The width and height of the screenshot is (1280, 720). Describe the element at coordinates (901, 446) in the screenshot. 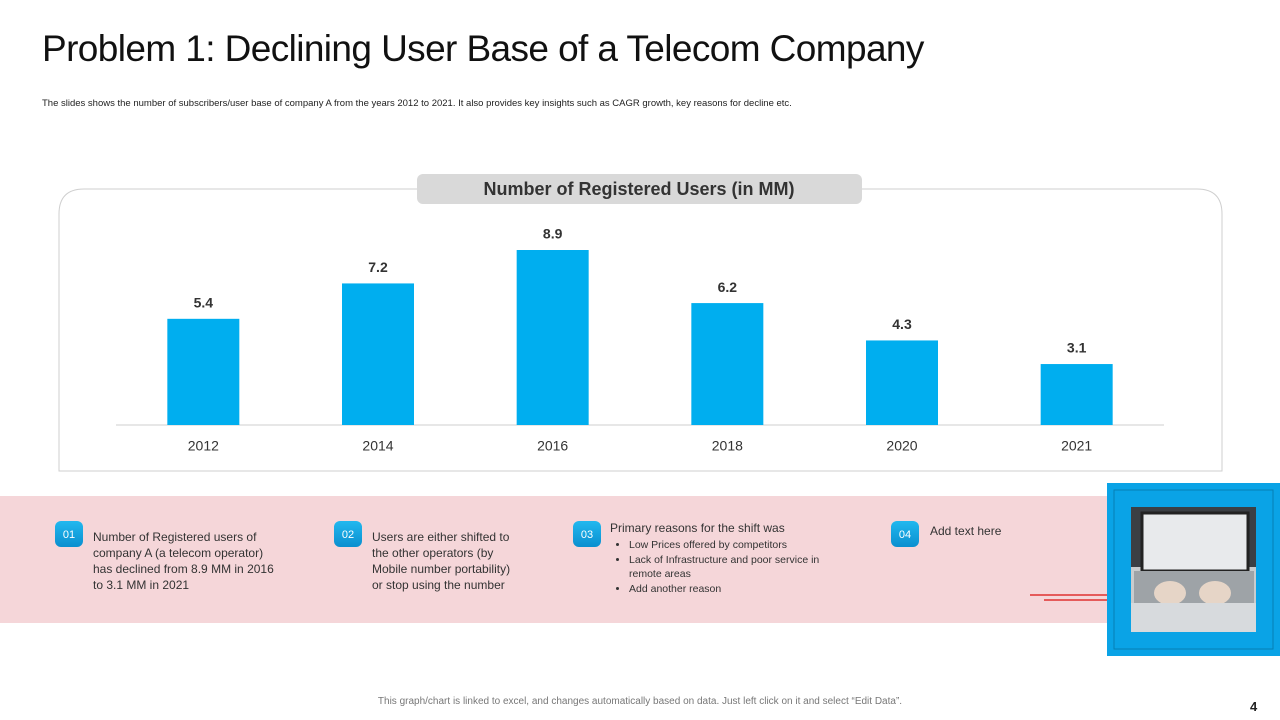

I see `x-tick-label: 2020` at that location.